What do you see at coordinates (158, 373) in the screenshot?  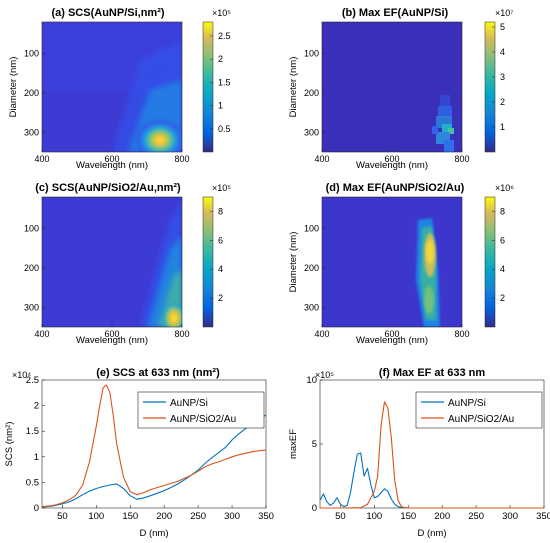 I see `panel-e-title: (e) SCS at 633 nm (nm²)` at bounding box center [158, 373].